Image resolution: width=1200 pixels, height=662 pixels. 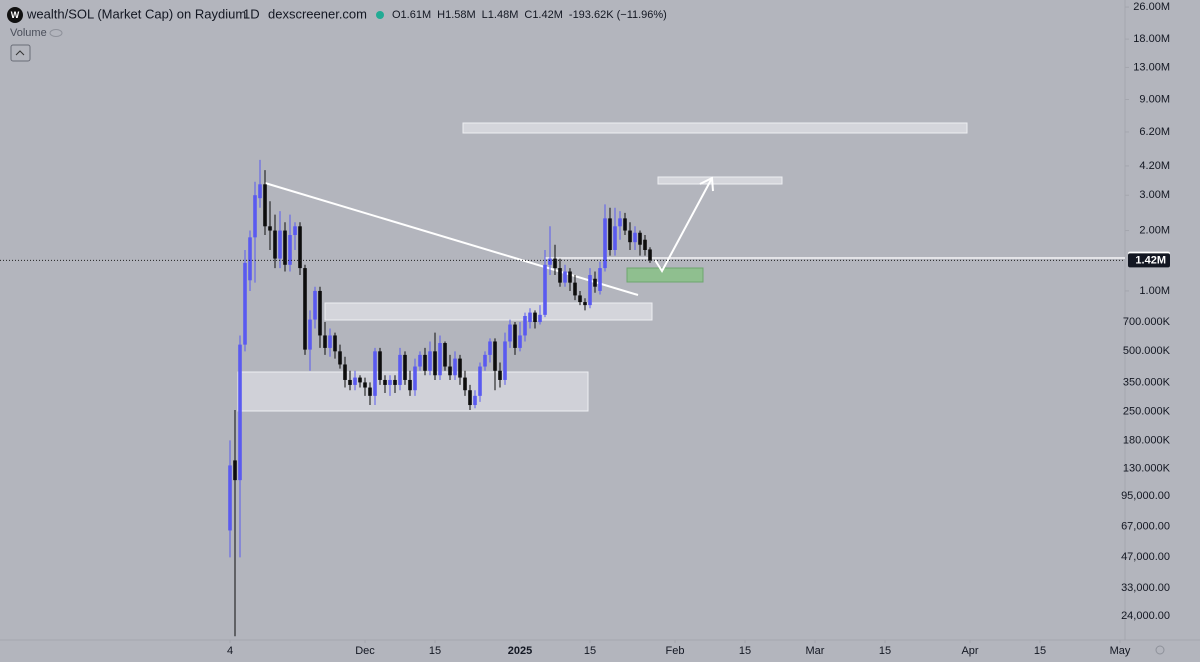 What do you see at coordinates (1145, 616) in the screenshot?
I see `y-tick-label: 24,000.00` at bounding box center [1145, 616].